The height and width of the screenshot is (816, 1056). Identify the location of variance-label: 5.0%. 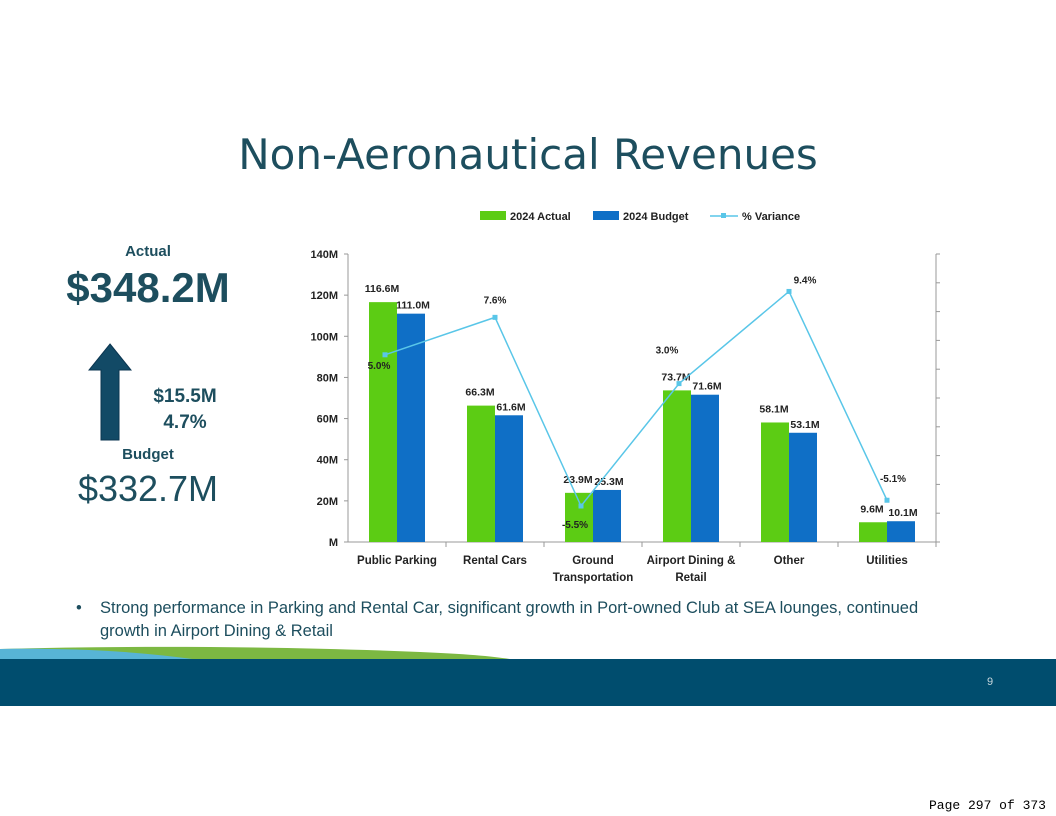
(379, 366).